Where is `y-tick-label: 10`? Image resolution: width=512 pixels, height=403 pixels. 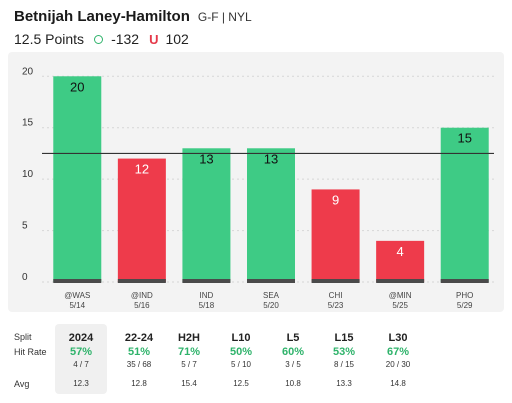 y-tick-label: 10 is located at coordinates (28, 174).